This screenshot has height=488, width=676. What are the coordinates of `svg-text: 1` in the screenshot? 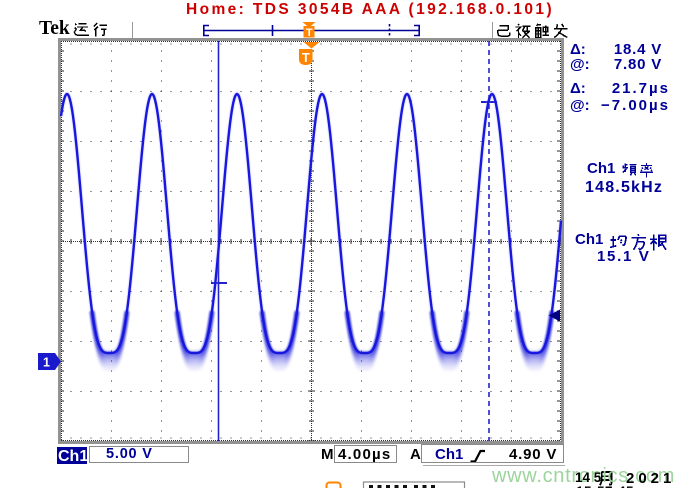 It's located at (46, 363).